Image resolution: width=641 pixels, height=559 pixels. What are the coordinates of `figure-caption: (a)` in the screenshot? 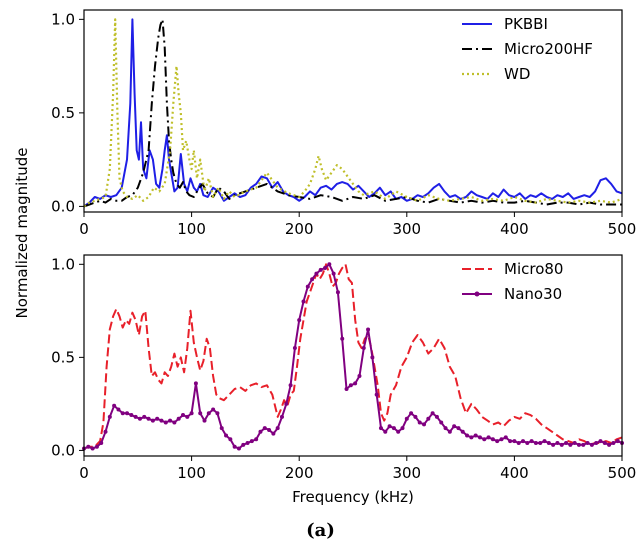 It's located at (320, 530).